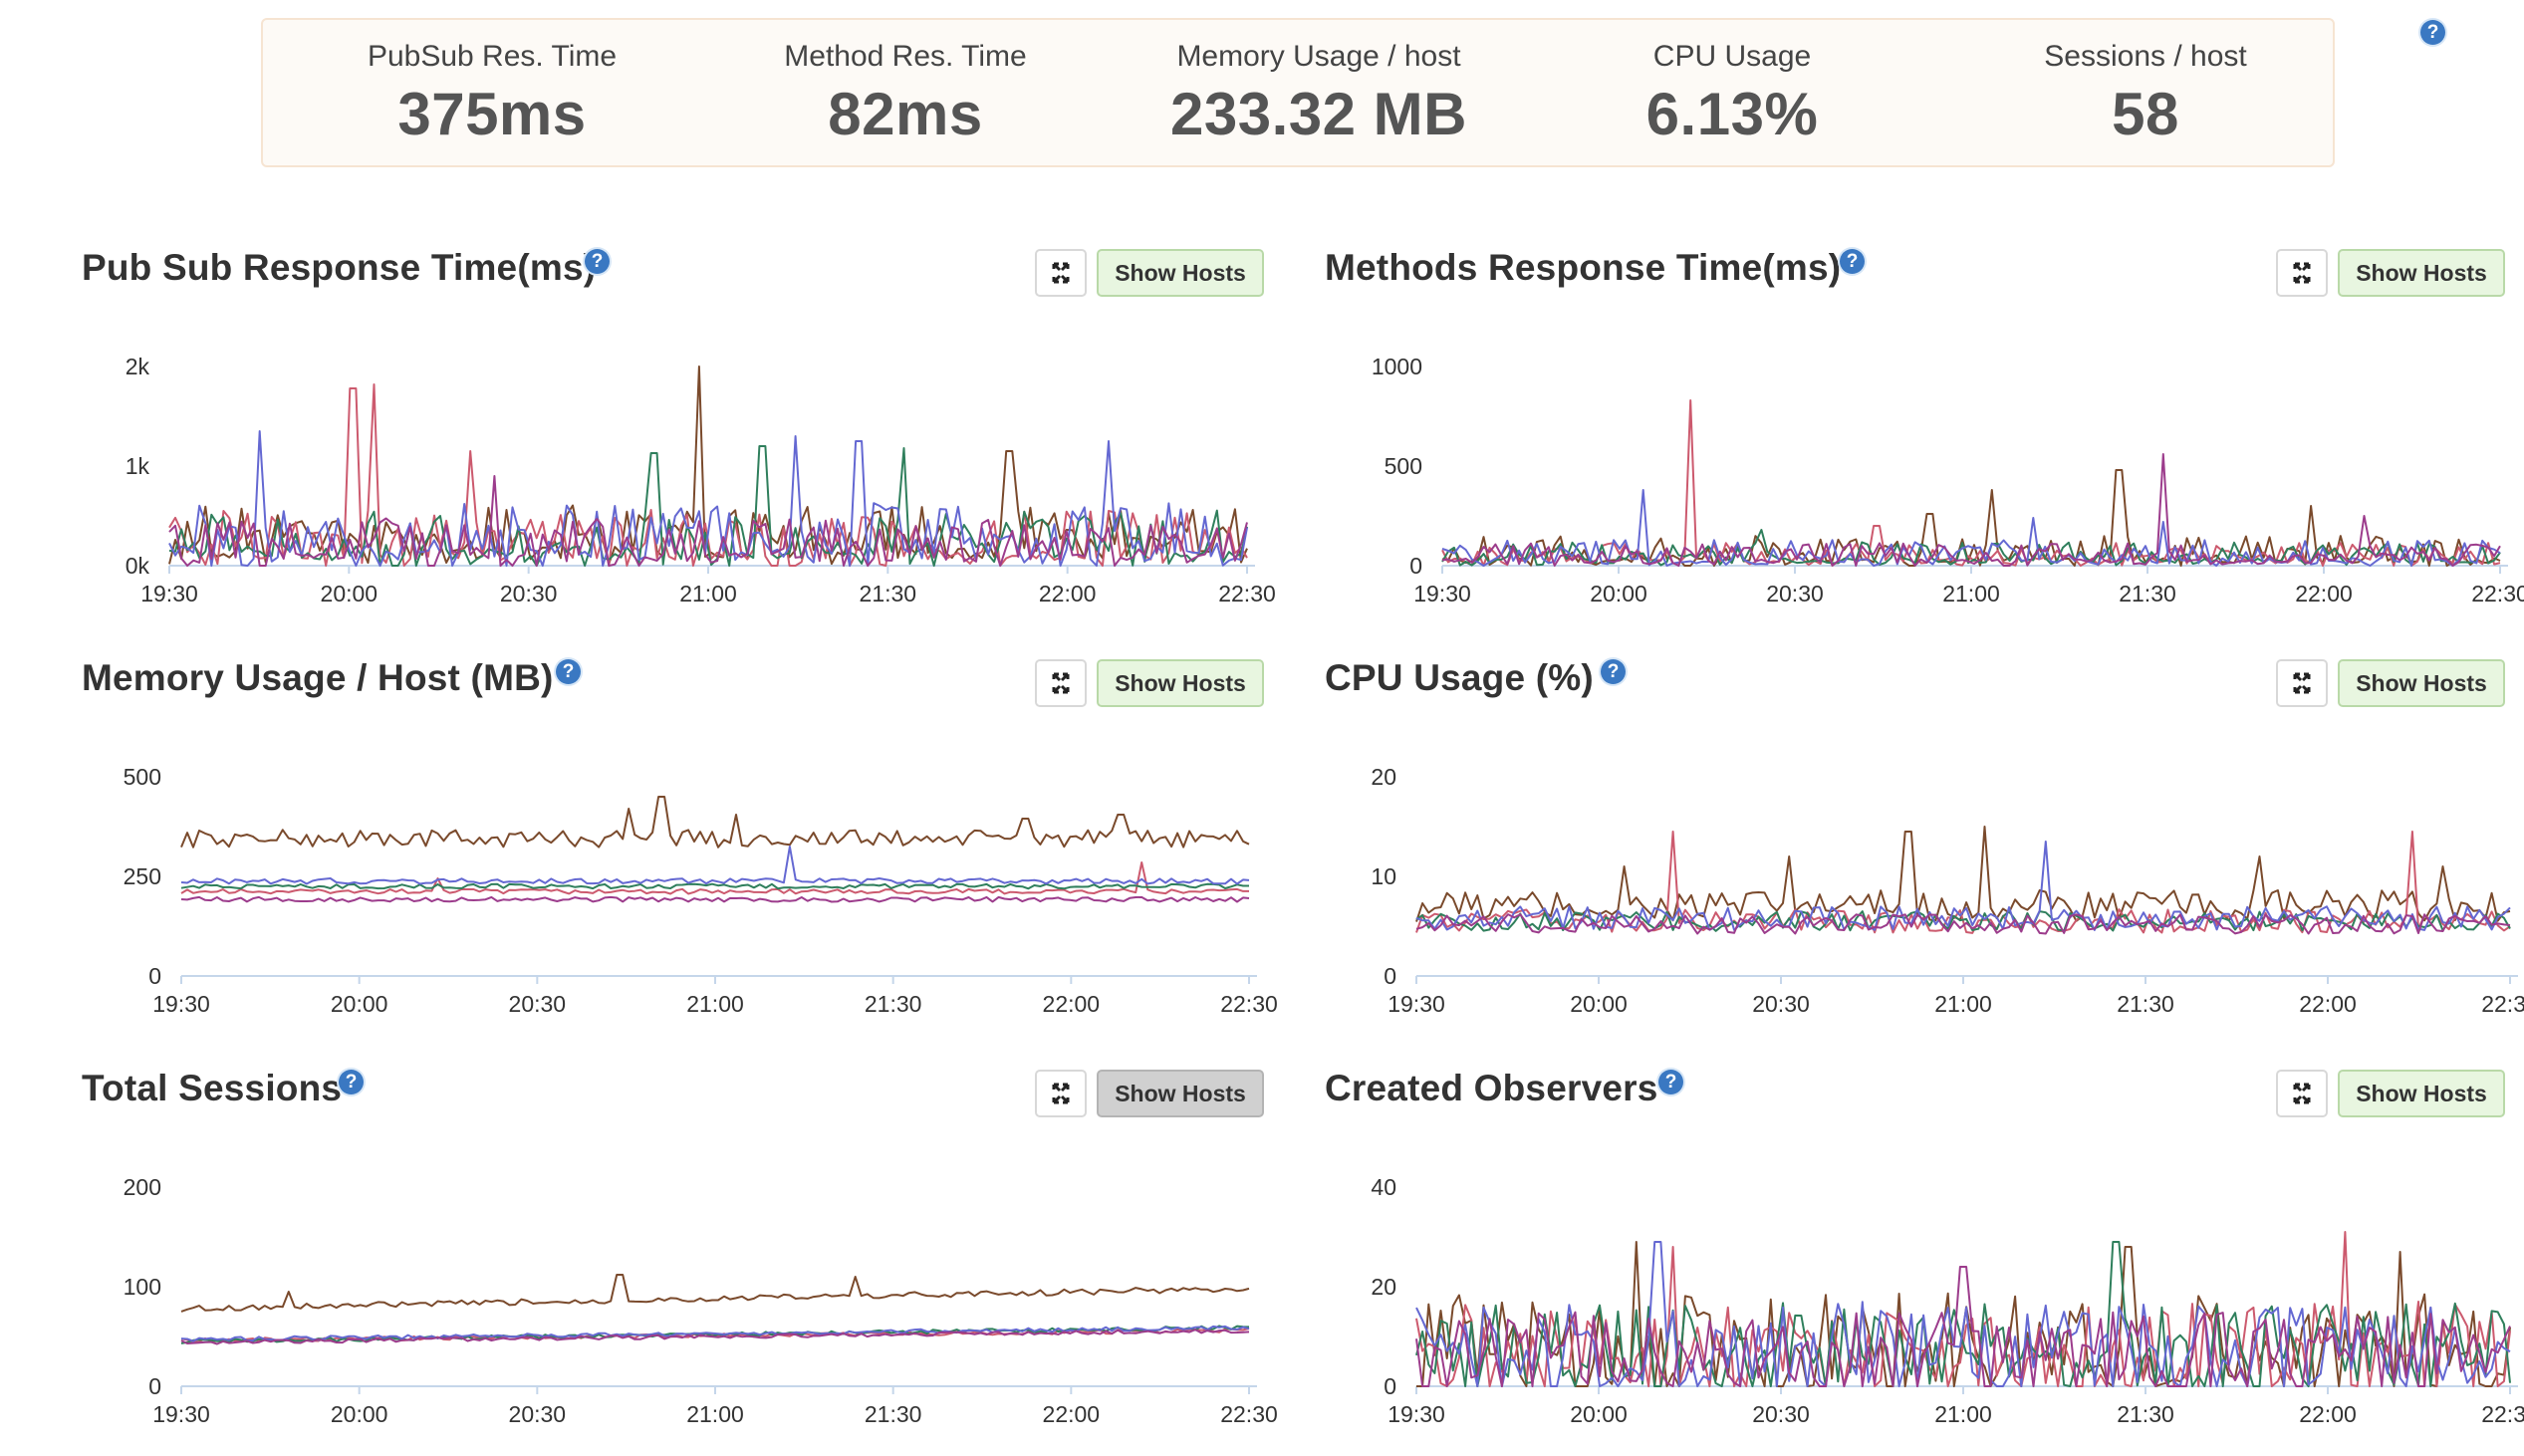  What do you see at coordinates (905, 114) in the screenshot?
I see `stat-value: 82ms` at bounding box center [905, 114].